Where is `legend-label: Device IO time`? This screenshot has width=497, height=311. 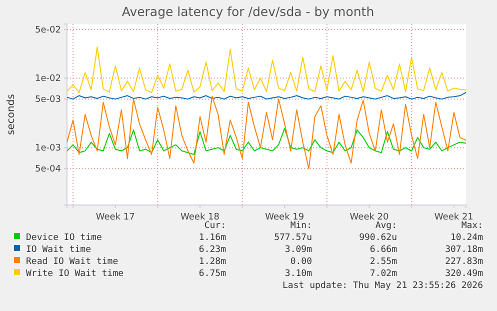 legend-label: Device IO time is located at coordinates (64, 238).